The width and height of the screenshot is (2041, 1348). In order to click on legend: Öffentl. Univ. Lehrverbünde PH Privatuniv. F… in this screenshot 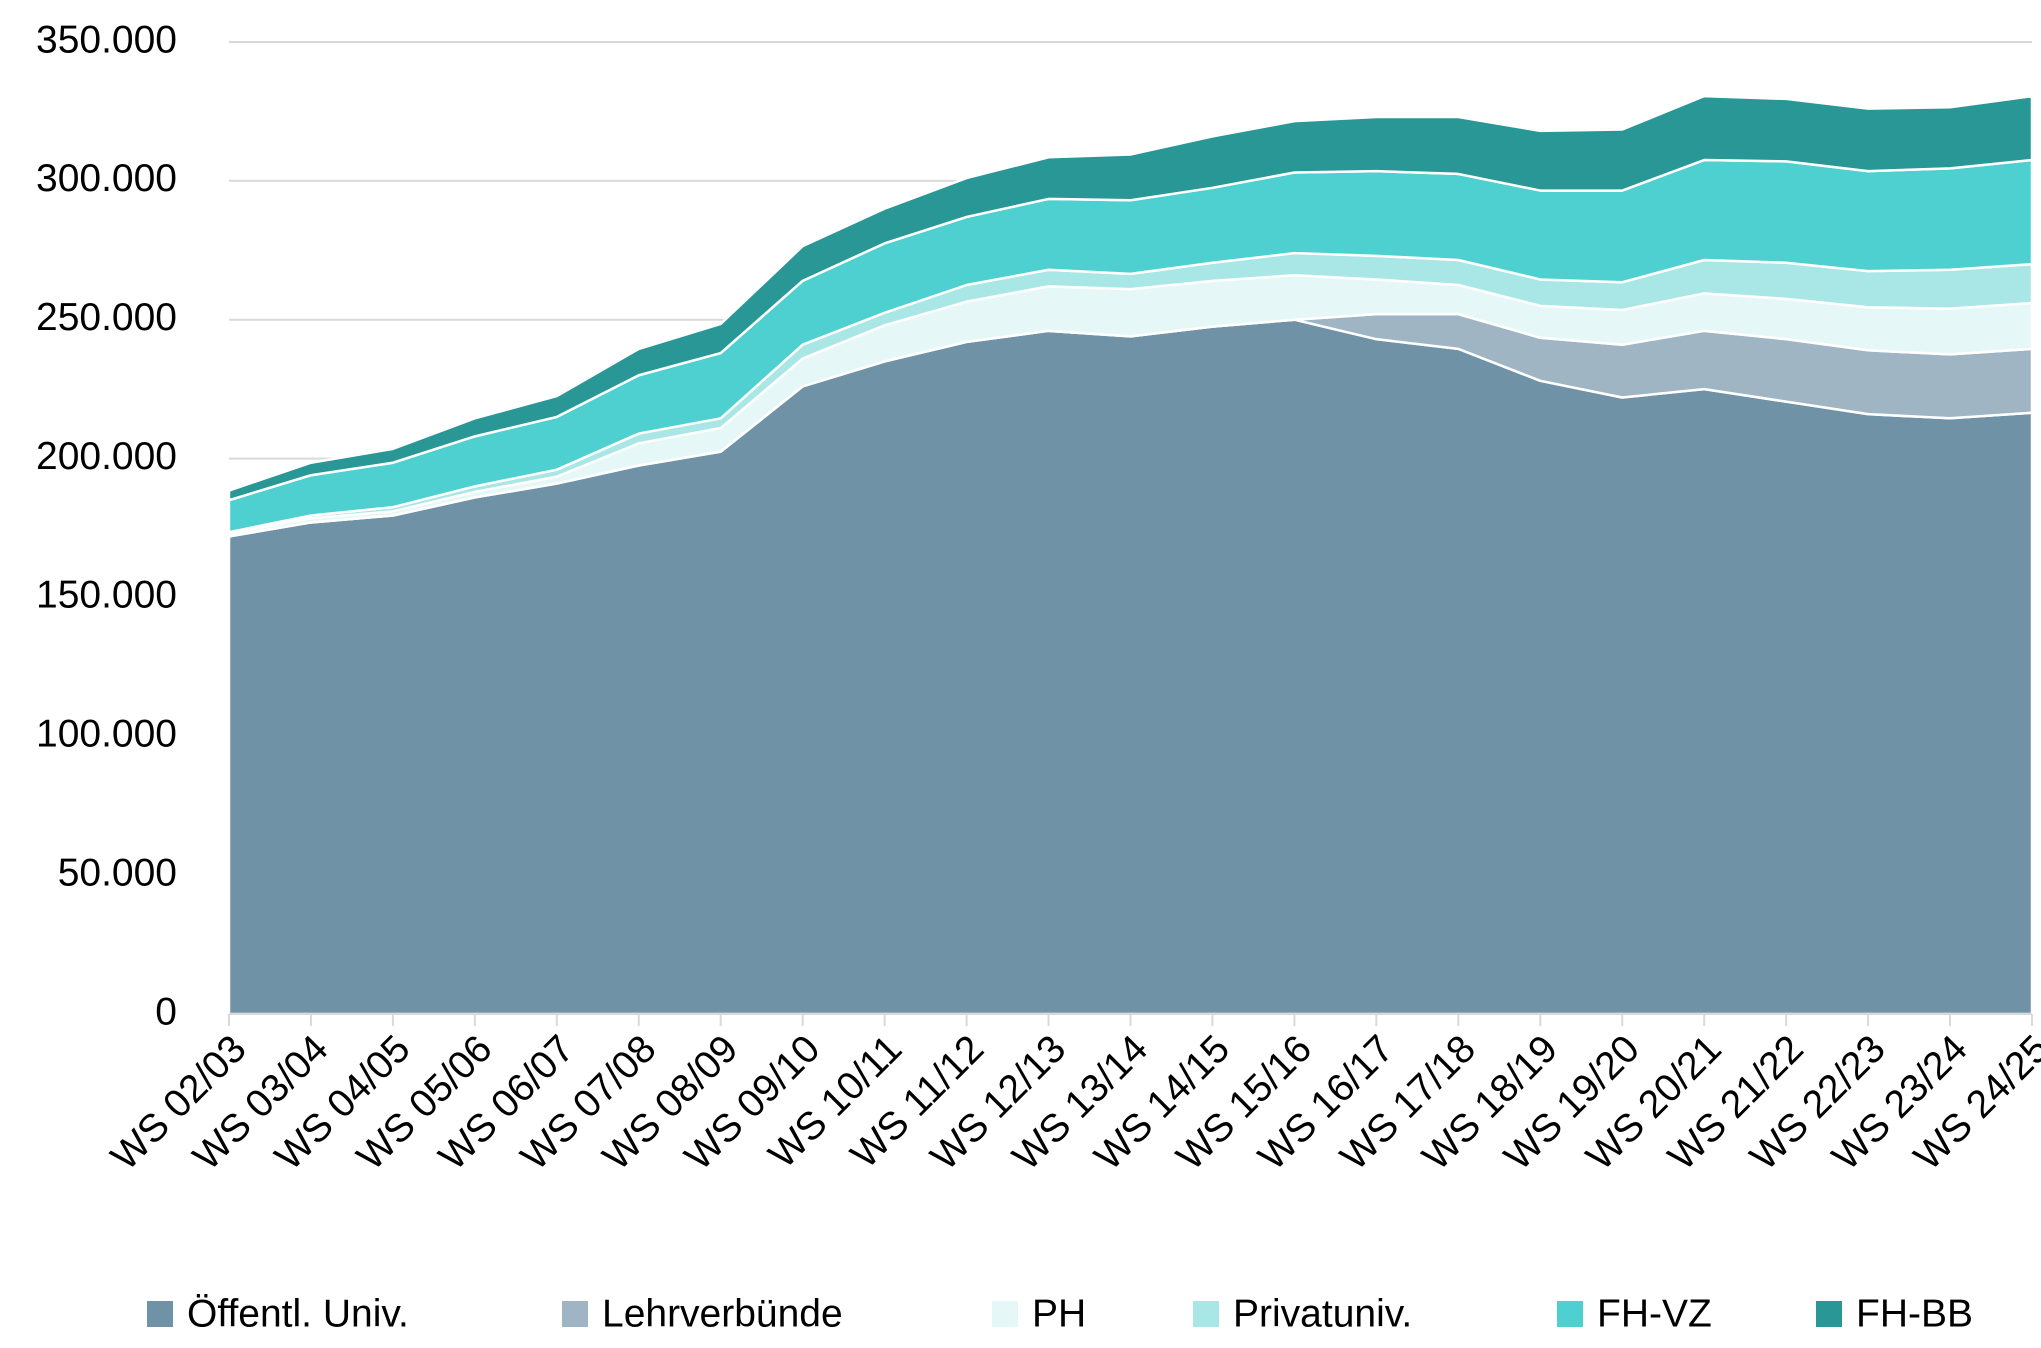, I will do `click(1060, 1313)`.